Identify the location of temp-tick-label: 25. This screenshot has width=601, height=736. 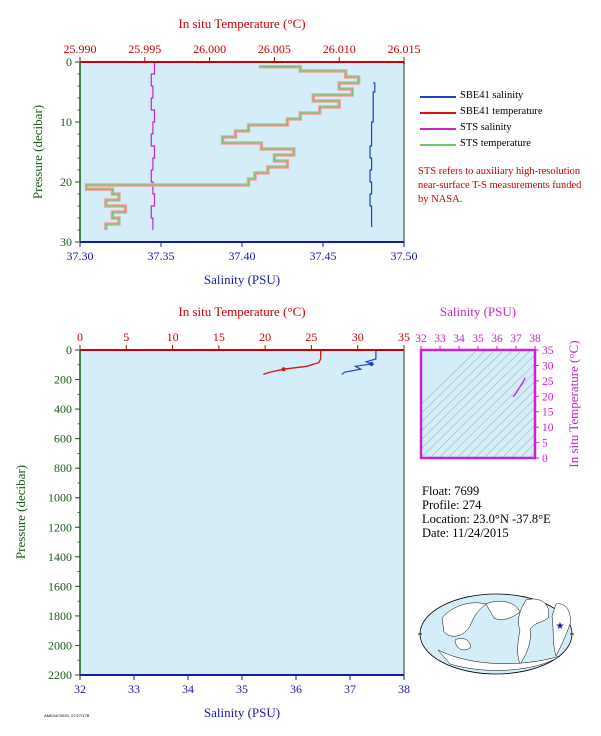
(311, 337).